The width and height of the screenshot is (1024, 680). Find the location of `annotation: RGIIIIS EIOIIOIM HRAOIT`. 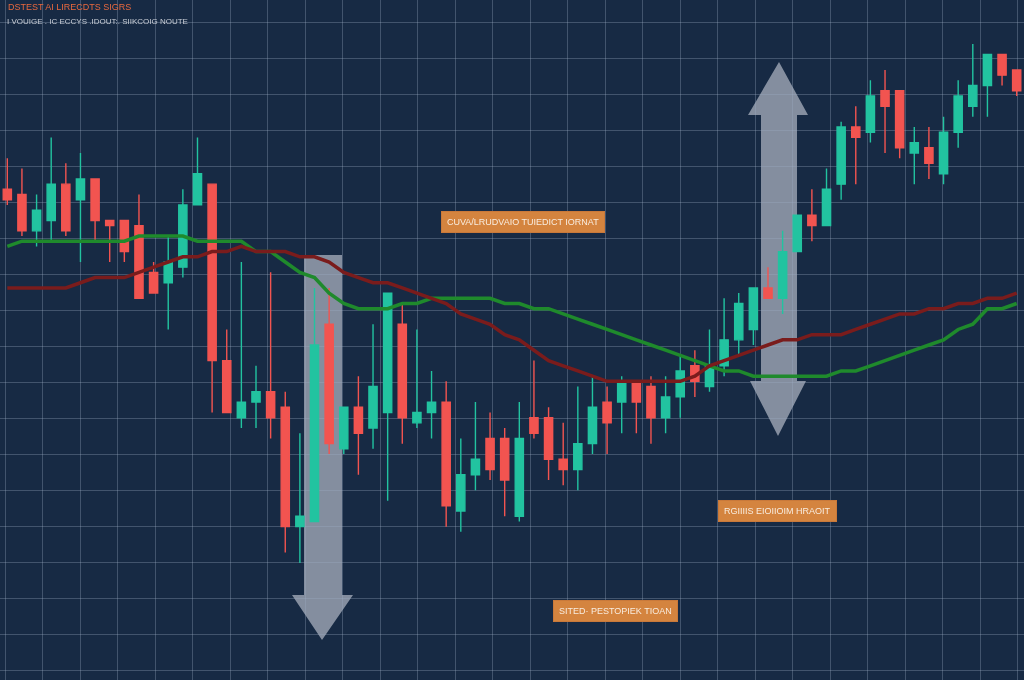

annotation: RGIIIIS EIOIIOIM HRAOIT is located at coordinates (777, 511).